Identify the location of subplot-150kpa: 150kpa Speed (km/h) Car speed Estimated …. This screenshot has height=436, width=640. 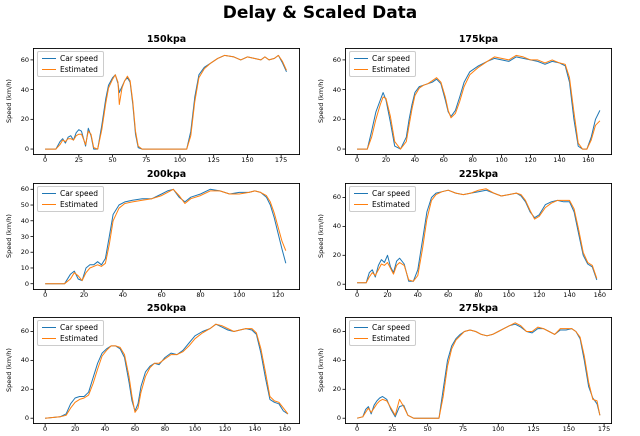
(153, 99).